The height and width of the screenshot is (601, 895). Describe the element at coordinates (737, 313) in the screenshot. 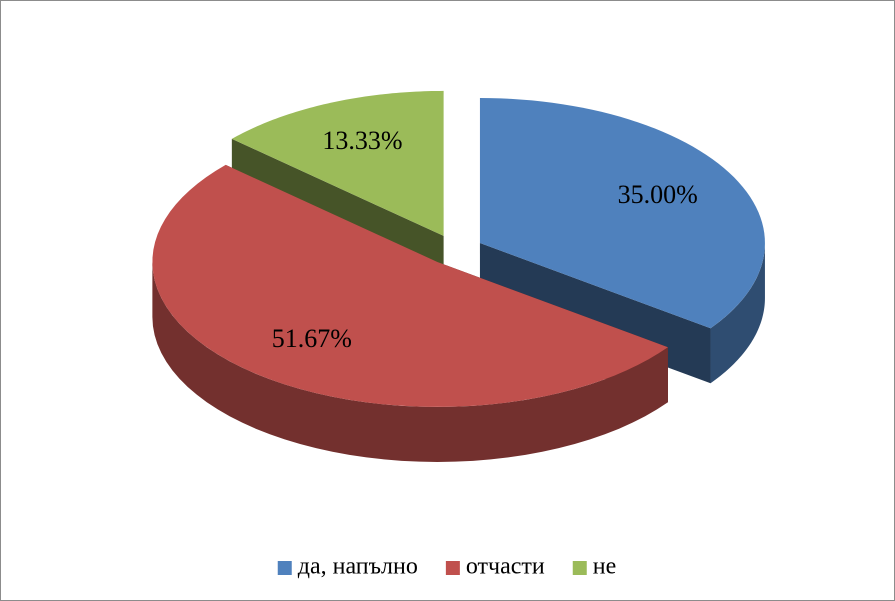

I see `slice-rim-wall` at that location.